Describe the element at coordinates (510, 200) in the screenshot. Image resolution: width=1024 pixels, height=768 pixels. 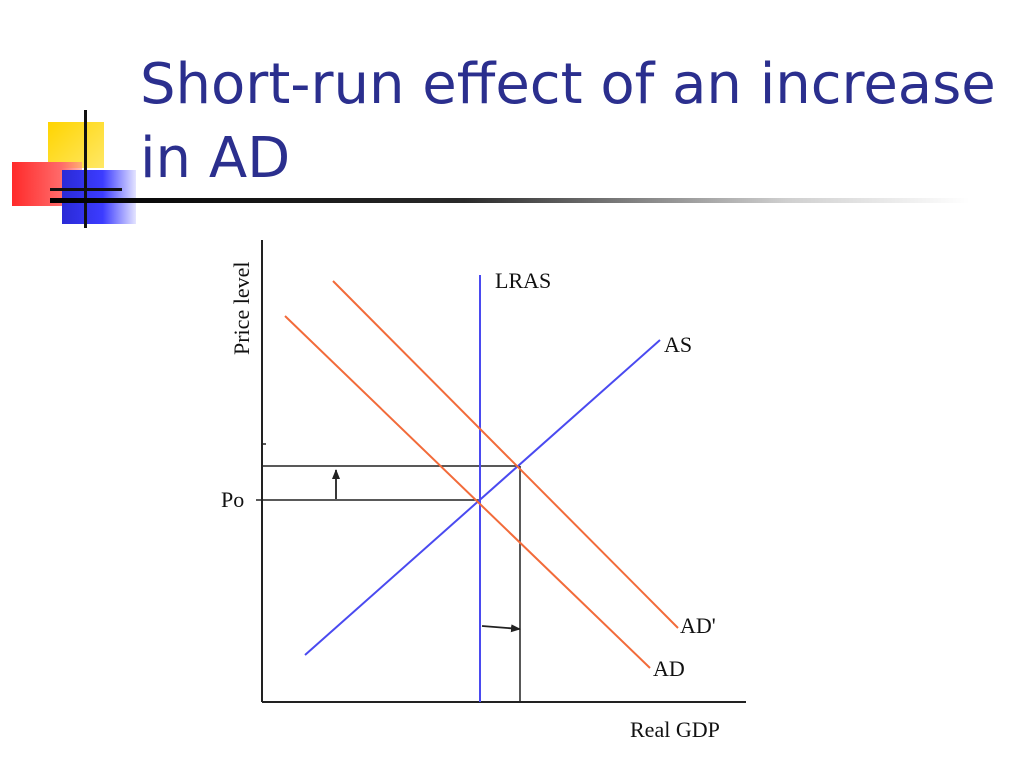
I see `title-divider` at that location.